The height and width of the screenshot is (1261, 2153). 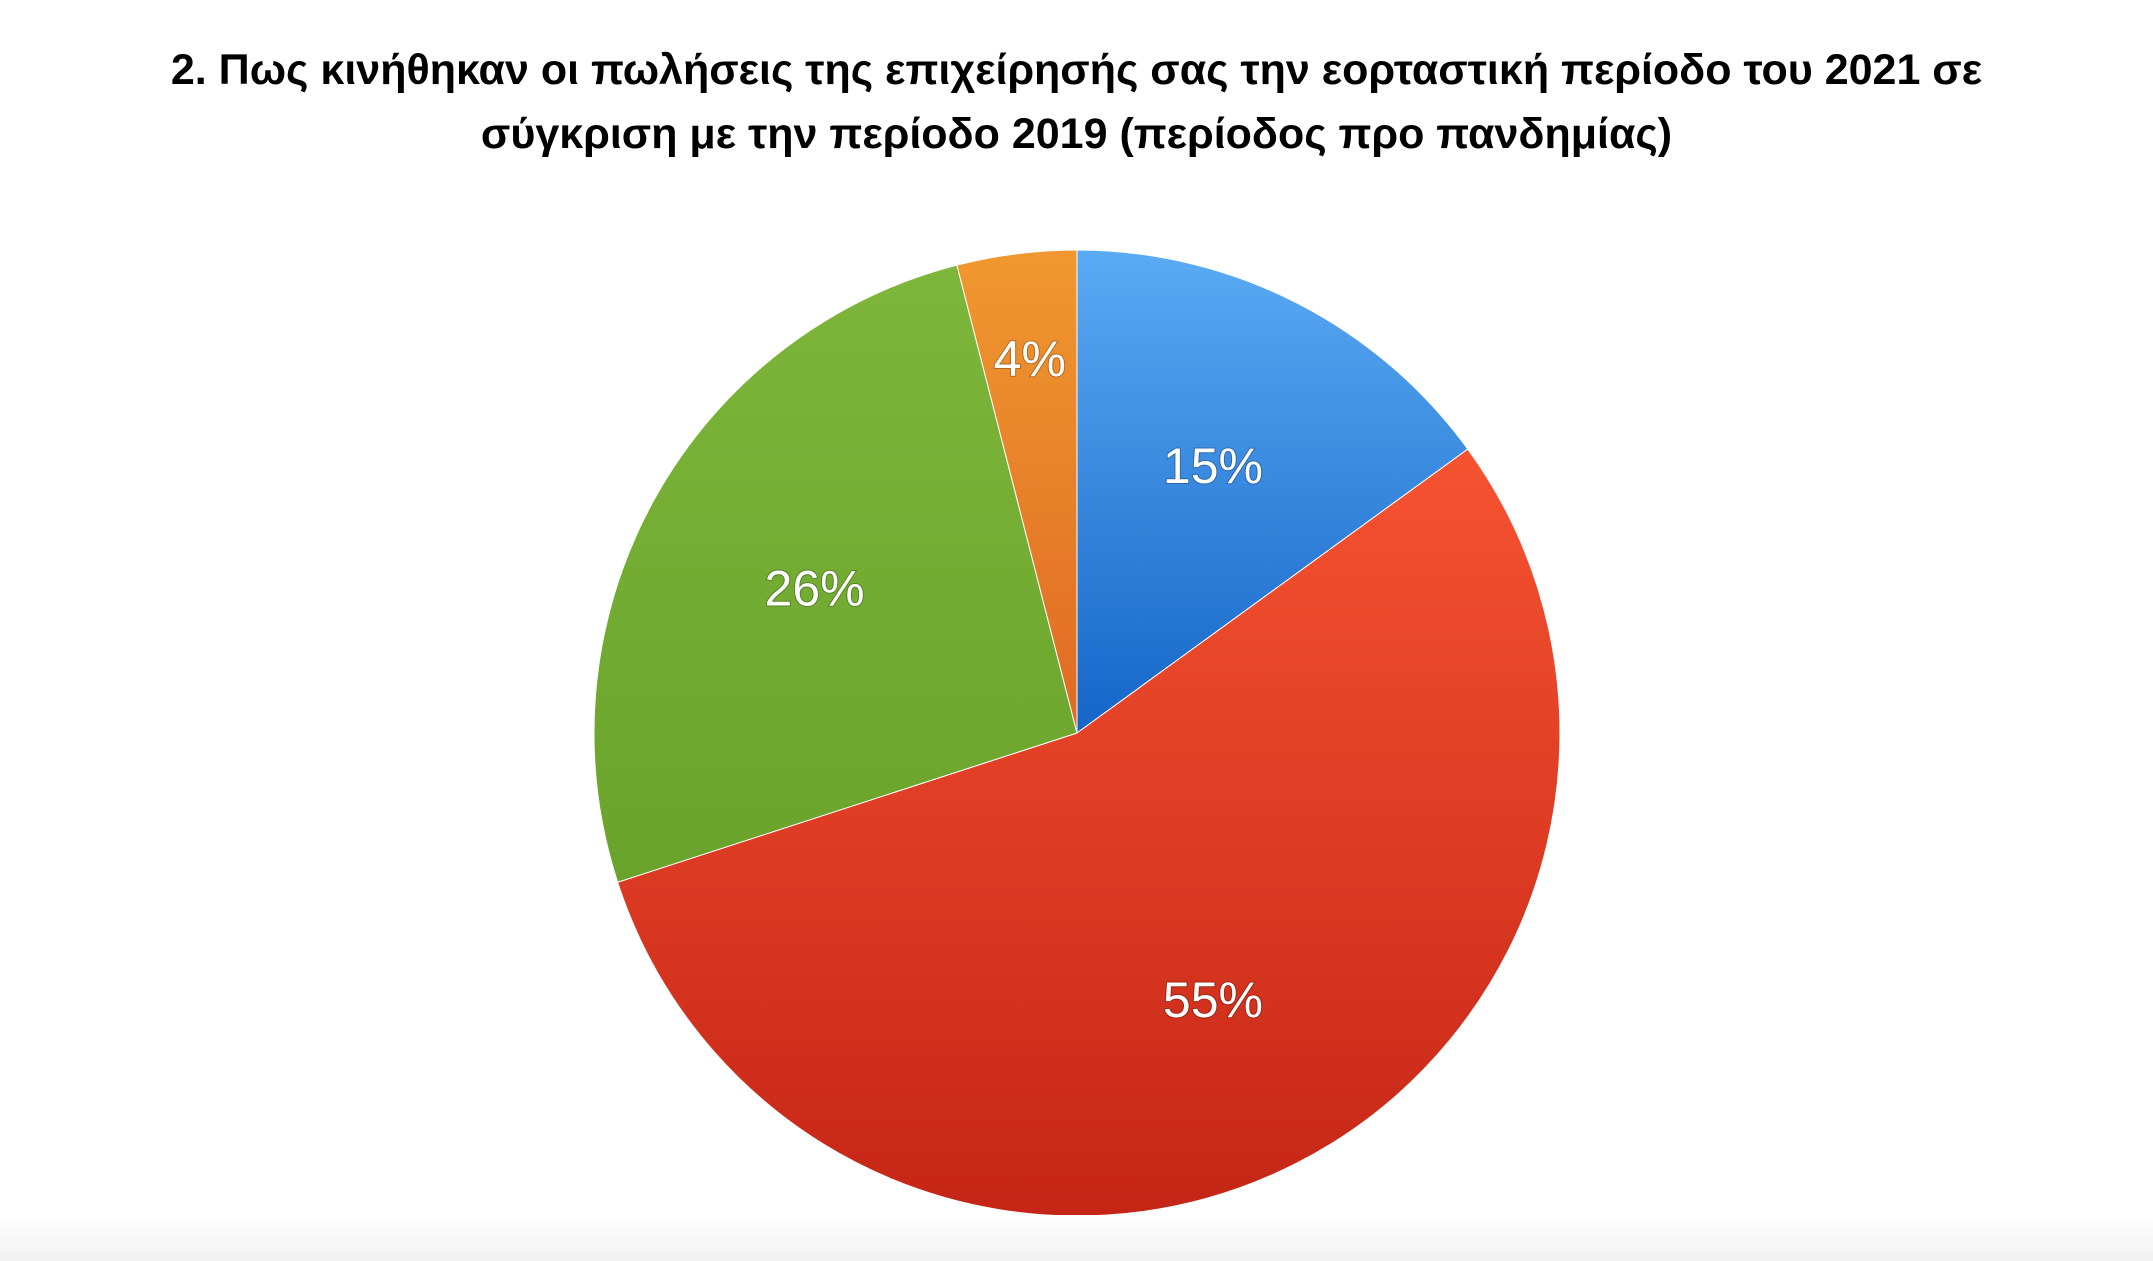 I want to click on bottom-shade, so click(x=1076, y=1238).